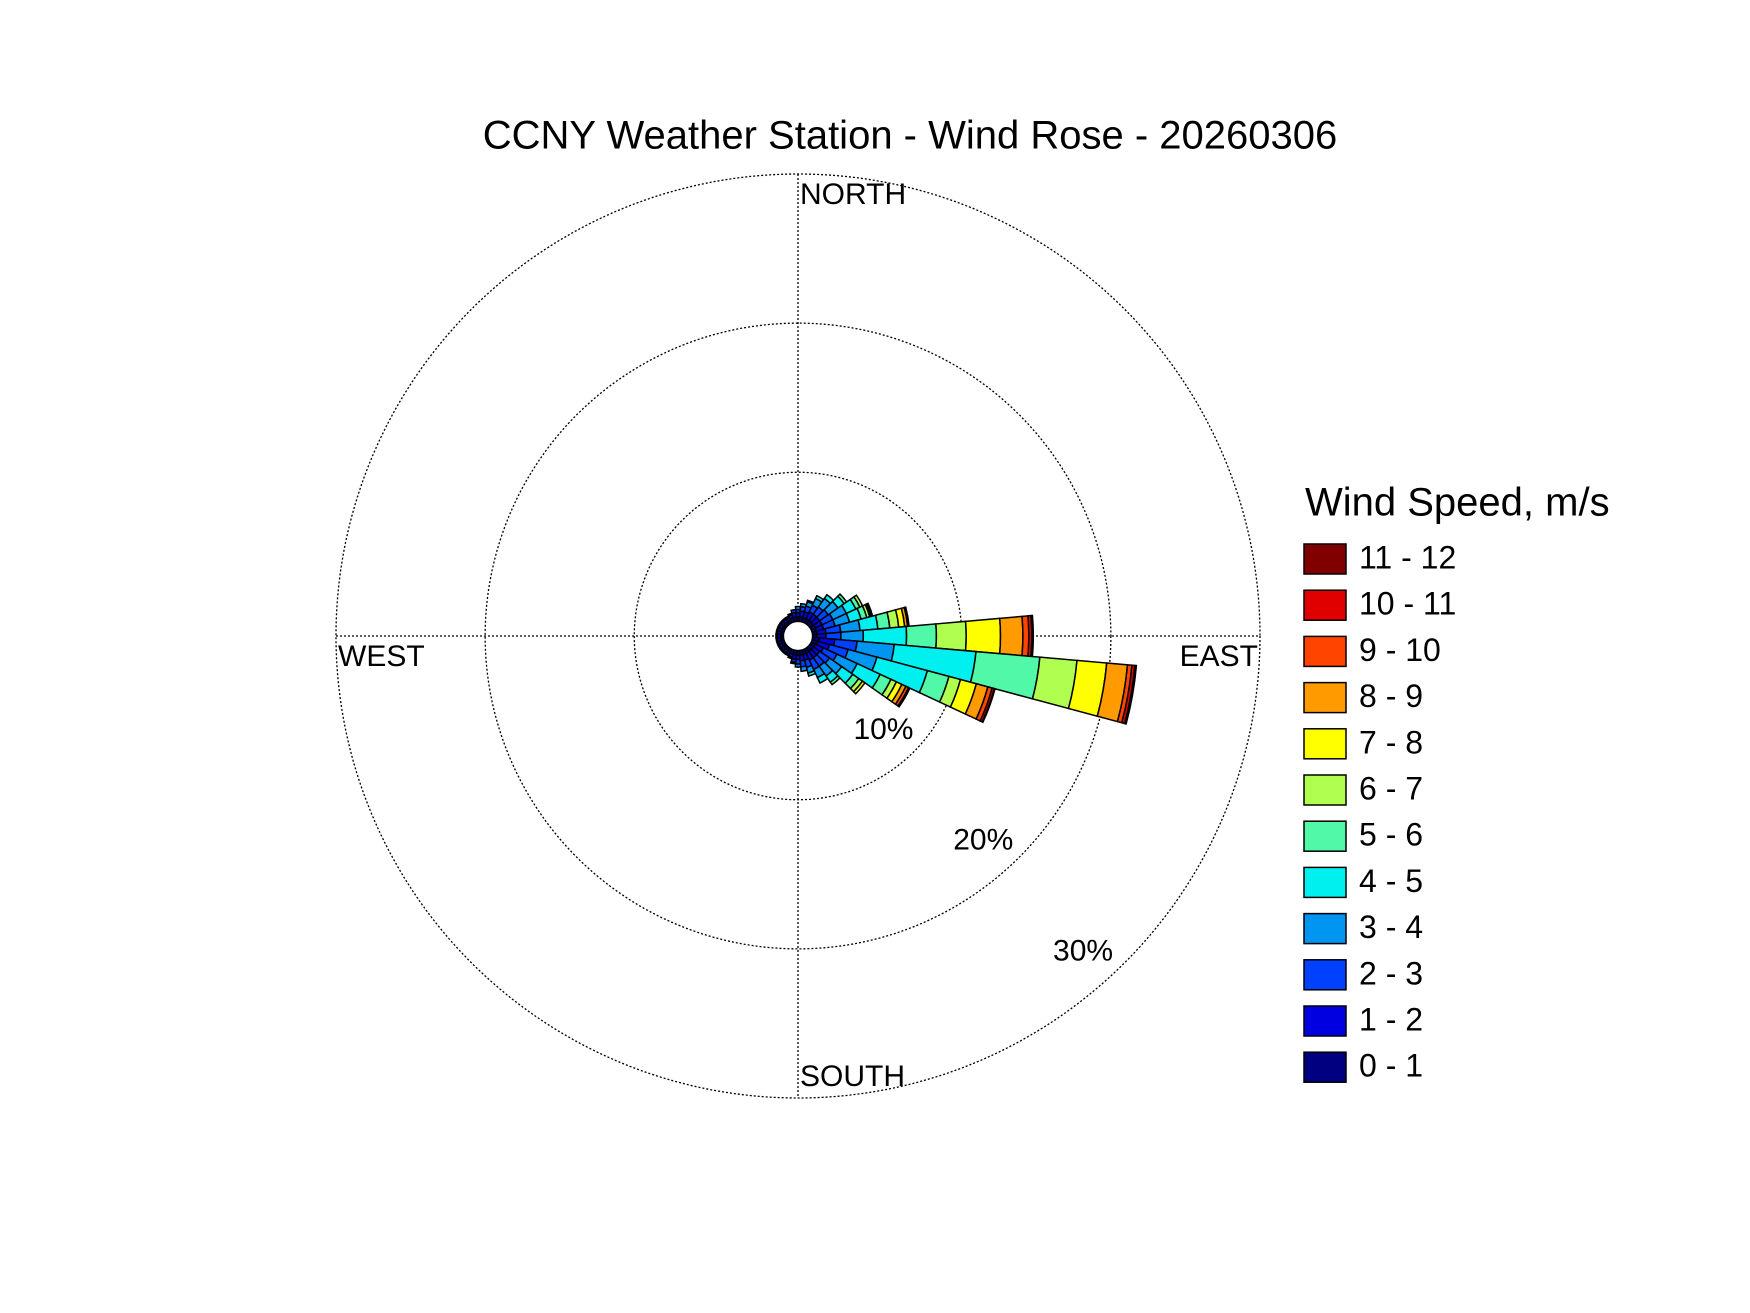  Describe the element at coordinates (853, 194) in the screenshot. I see `direction-label: NORTH` at that location.